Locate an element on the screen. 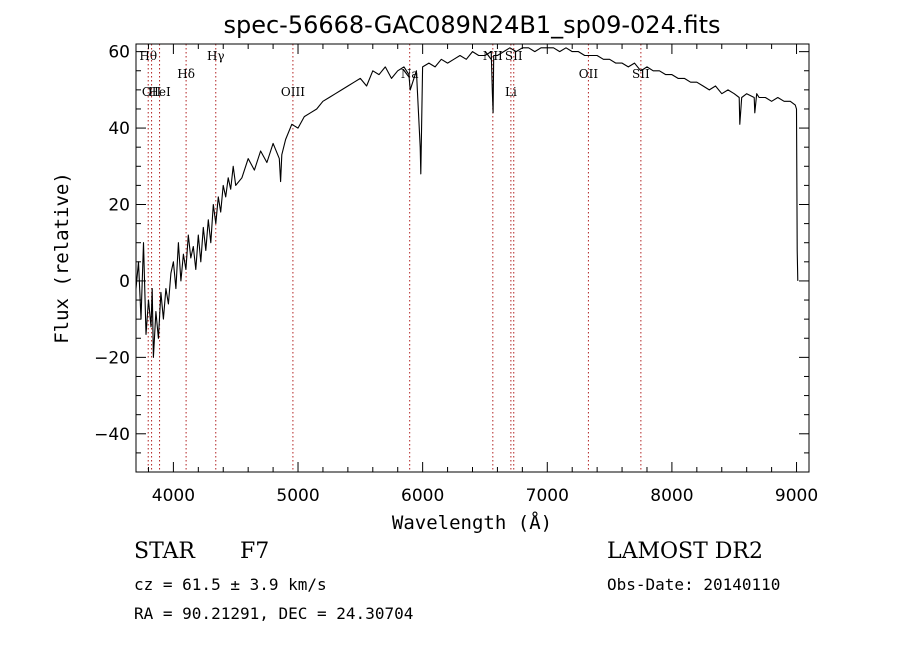 The width and height of the screenshot is (900, 649). y-axis-label: Flux (relative) is located at coordinates (62, 258).